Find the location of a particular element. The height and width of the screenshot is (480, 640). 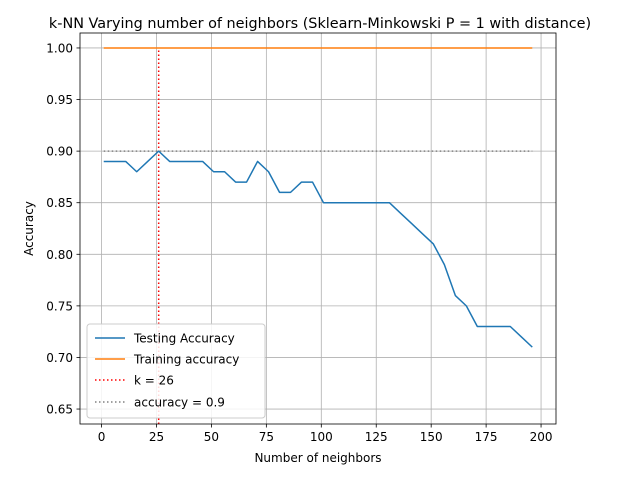

legend-label-testing: Testing Accuracy is located at coordinates (184, 339).